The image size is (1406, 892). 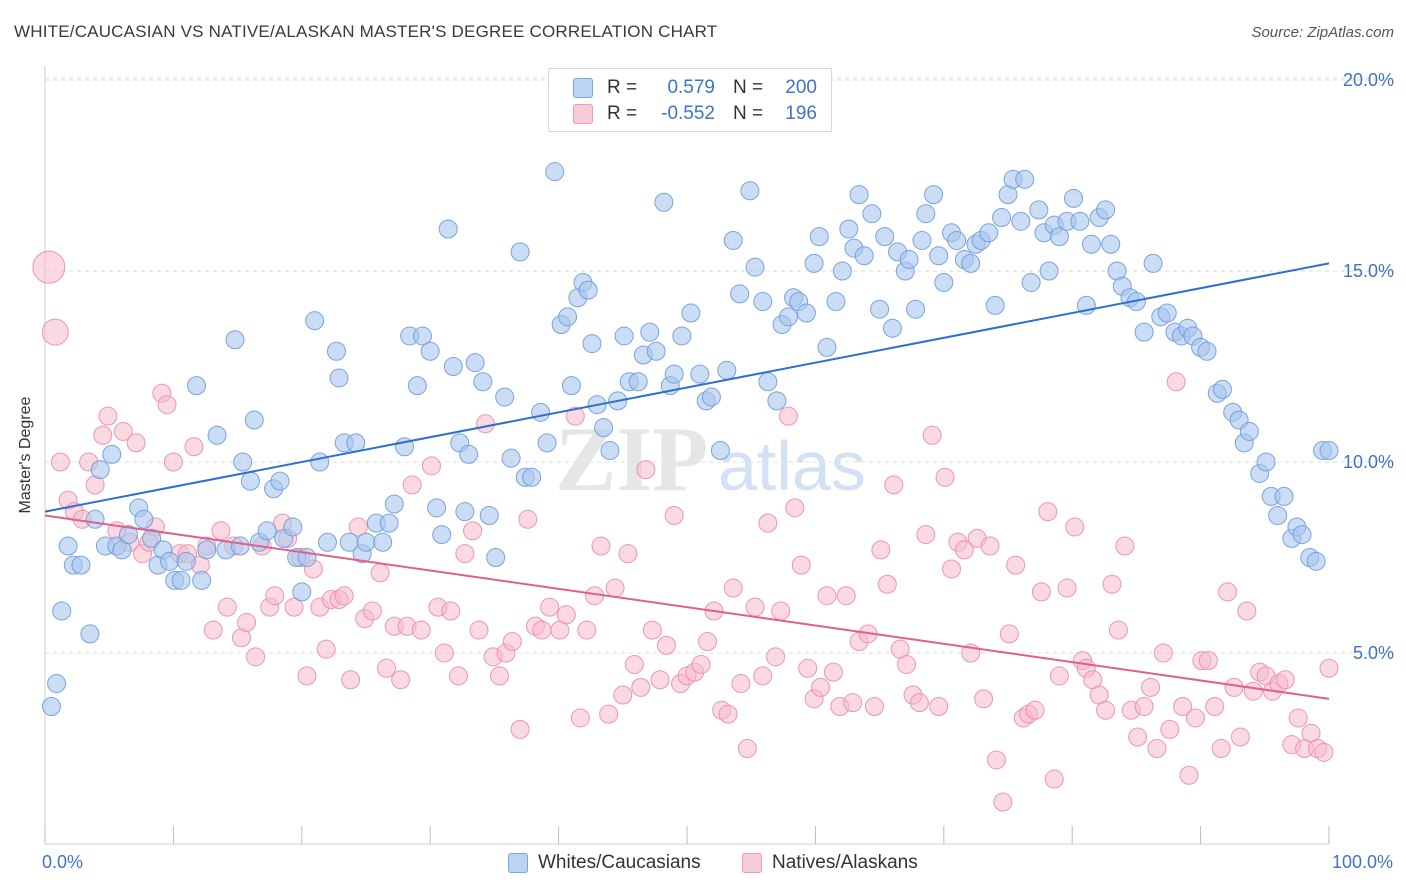 I want to click on correlation-legend: R = 0.579 N = 200 R = -0.552 N = 196, so click(x=690, y=100).